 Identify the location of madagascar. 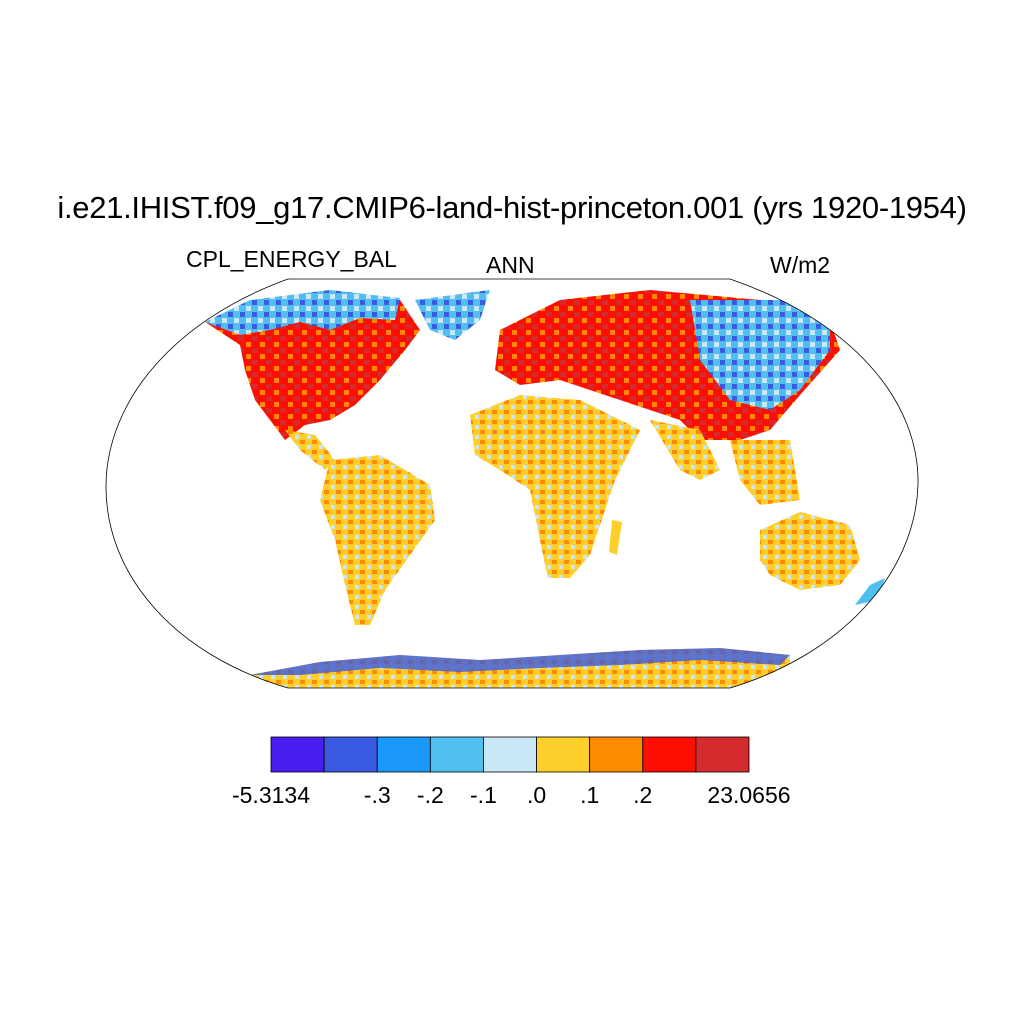
(615, 537).